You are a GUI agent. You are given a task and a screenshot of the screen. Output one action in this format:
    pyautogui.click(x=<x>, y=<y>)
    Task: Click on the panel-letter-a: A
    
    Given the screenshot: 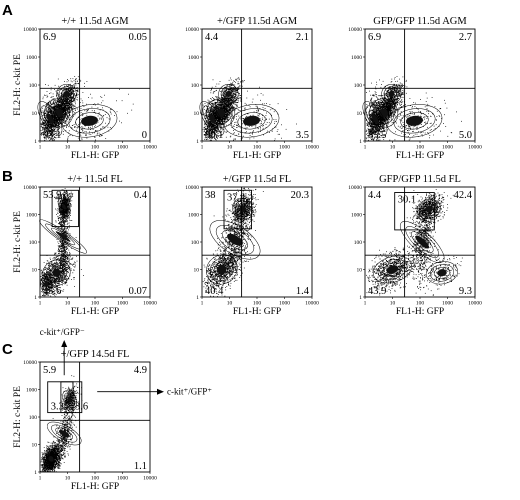 What is the action you would take?
    pyautogui.click(x=7, y=10)
    